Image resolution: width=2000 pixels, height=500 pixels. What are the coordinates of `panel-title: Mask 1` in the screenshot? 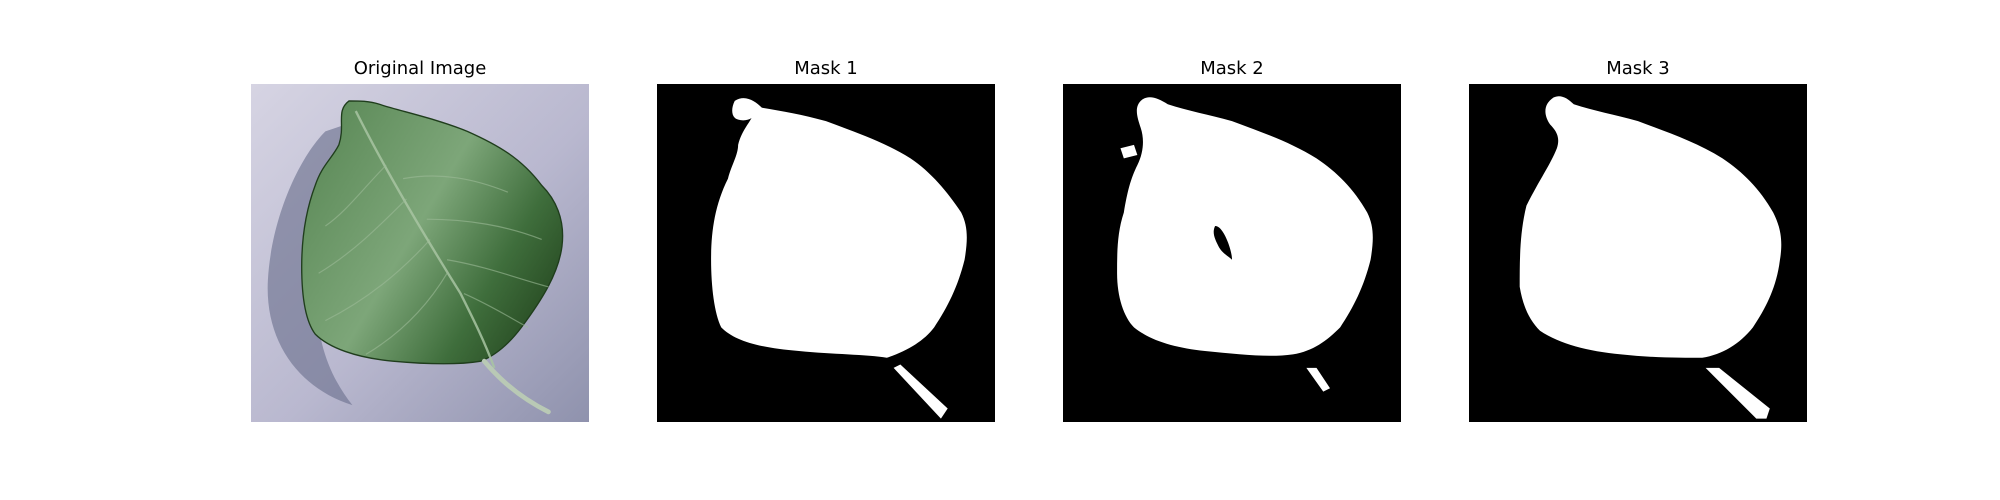 It's located at (826, 68).